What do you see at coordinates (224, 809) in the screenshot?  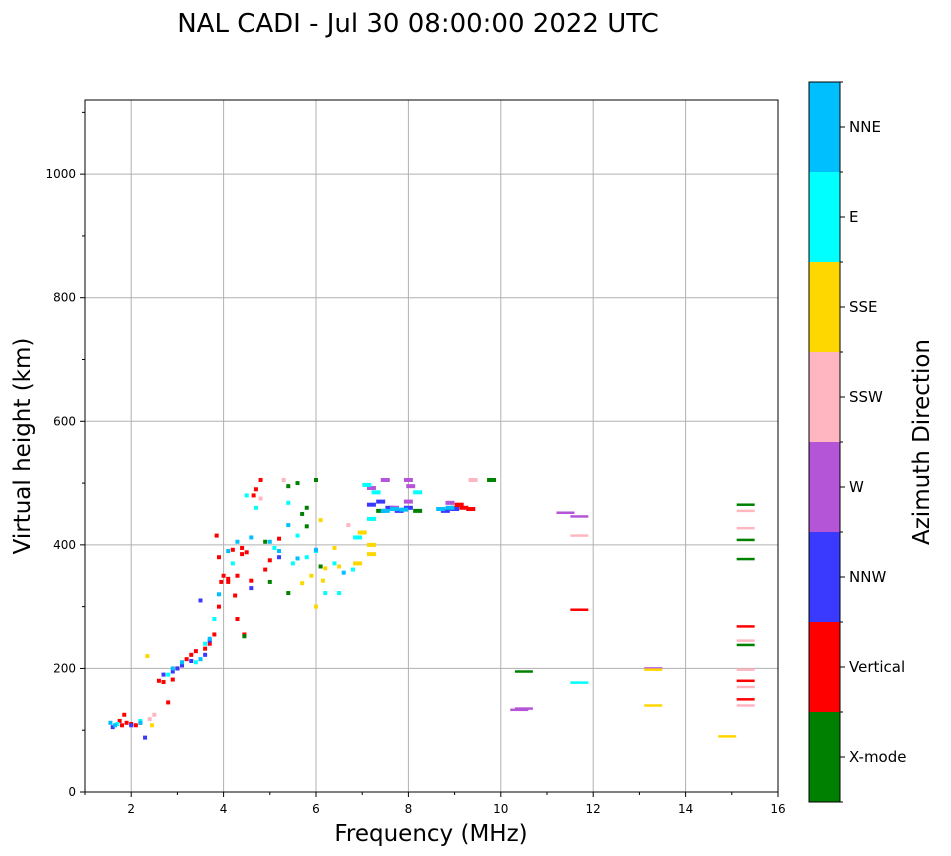 I see `x-tick-label: 4` at bounding box center [224, 809].